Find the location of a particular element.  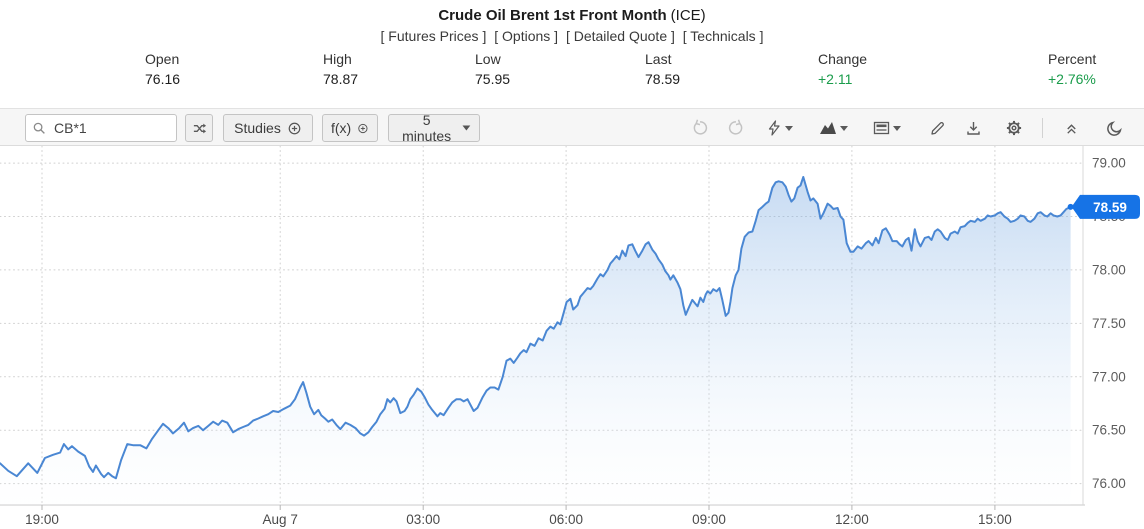

svg-text: 78.00 is located at coordinates (1109, 269).